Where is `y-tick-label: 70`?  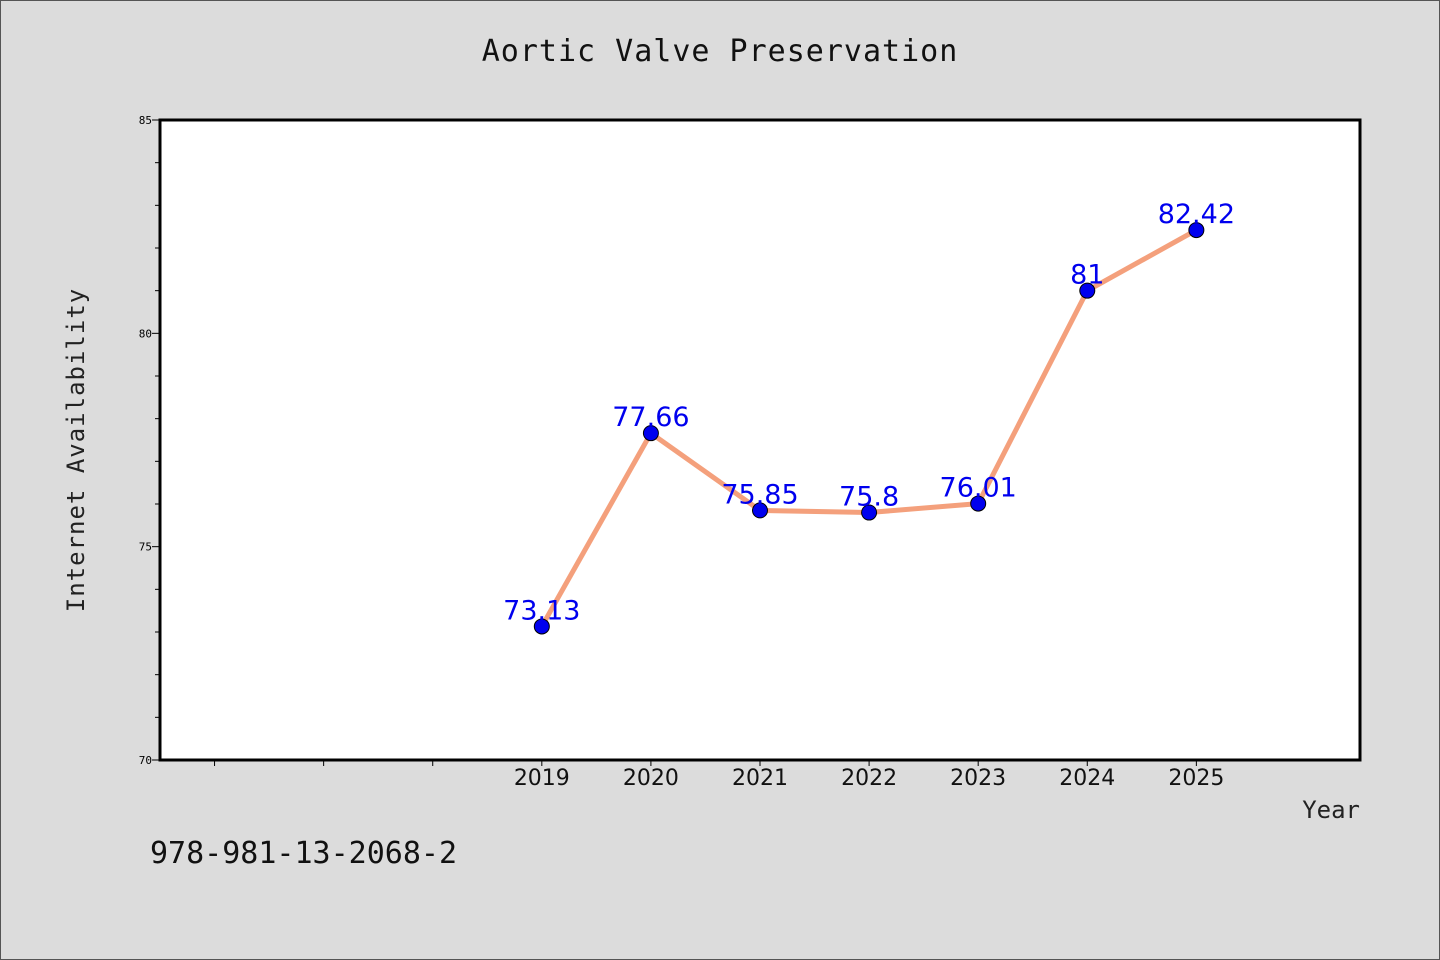
y-tick-label: 70 is located at coordinates (145, 760).